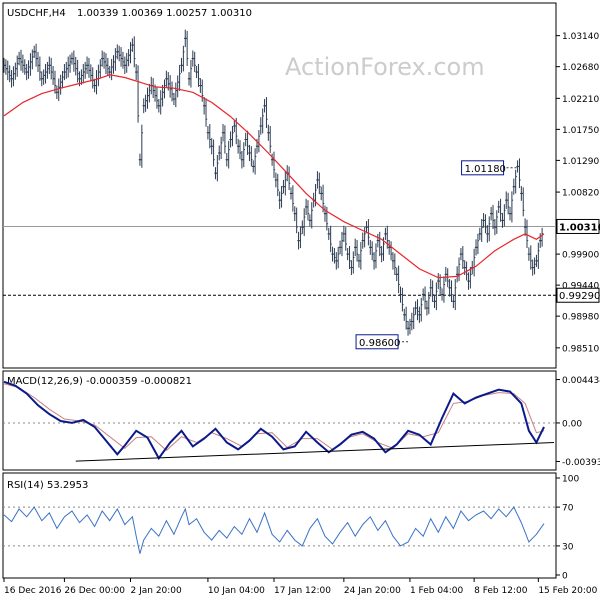 Image resolution: width=600 pixels, height=600 pixels. What do you see at coordinates (580, 318) in the screenshot?
I see `price-y-tick-label: 0.98980` at bounding box center [580, 318].